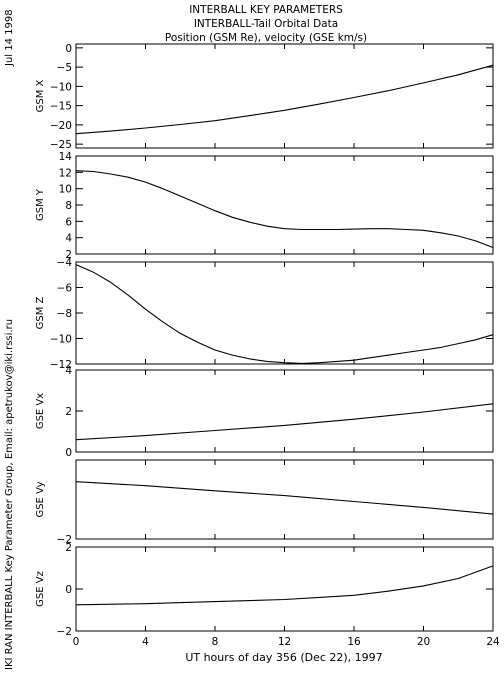 This screenshot has width=504, height=684. I want to click on title-line-3: Position (GSM Re), velocity (GSE km/s), so click(266, 38).